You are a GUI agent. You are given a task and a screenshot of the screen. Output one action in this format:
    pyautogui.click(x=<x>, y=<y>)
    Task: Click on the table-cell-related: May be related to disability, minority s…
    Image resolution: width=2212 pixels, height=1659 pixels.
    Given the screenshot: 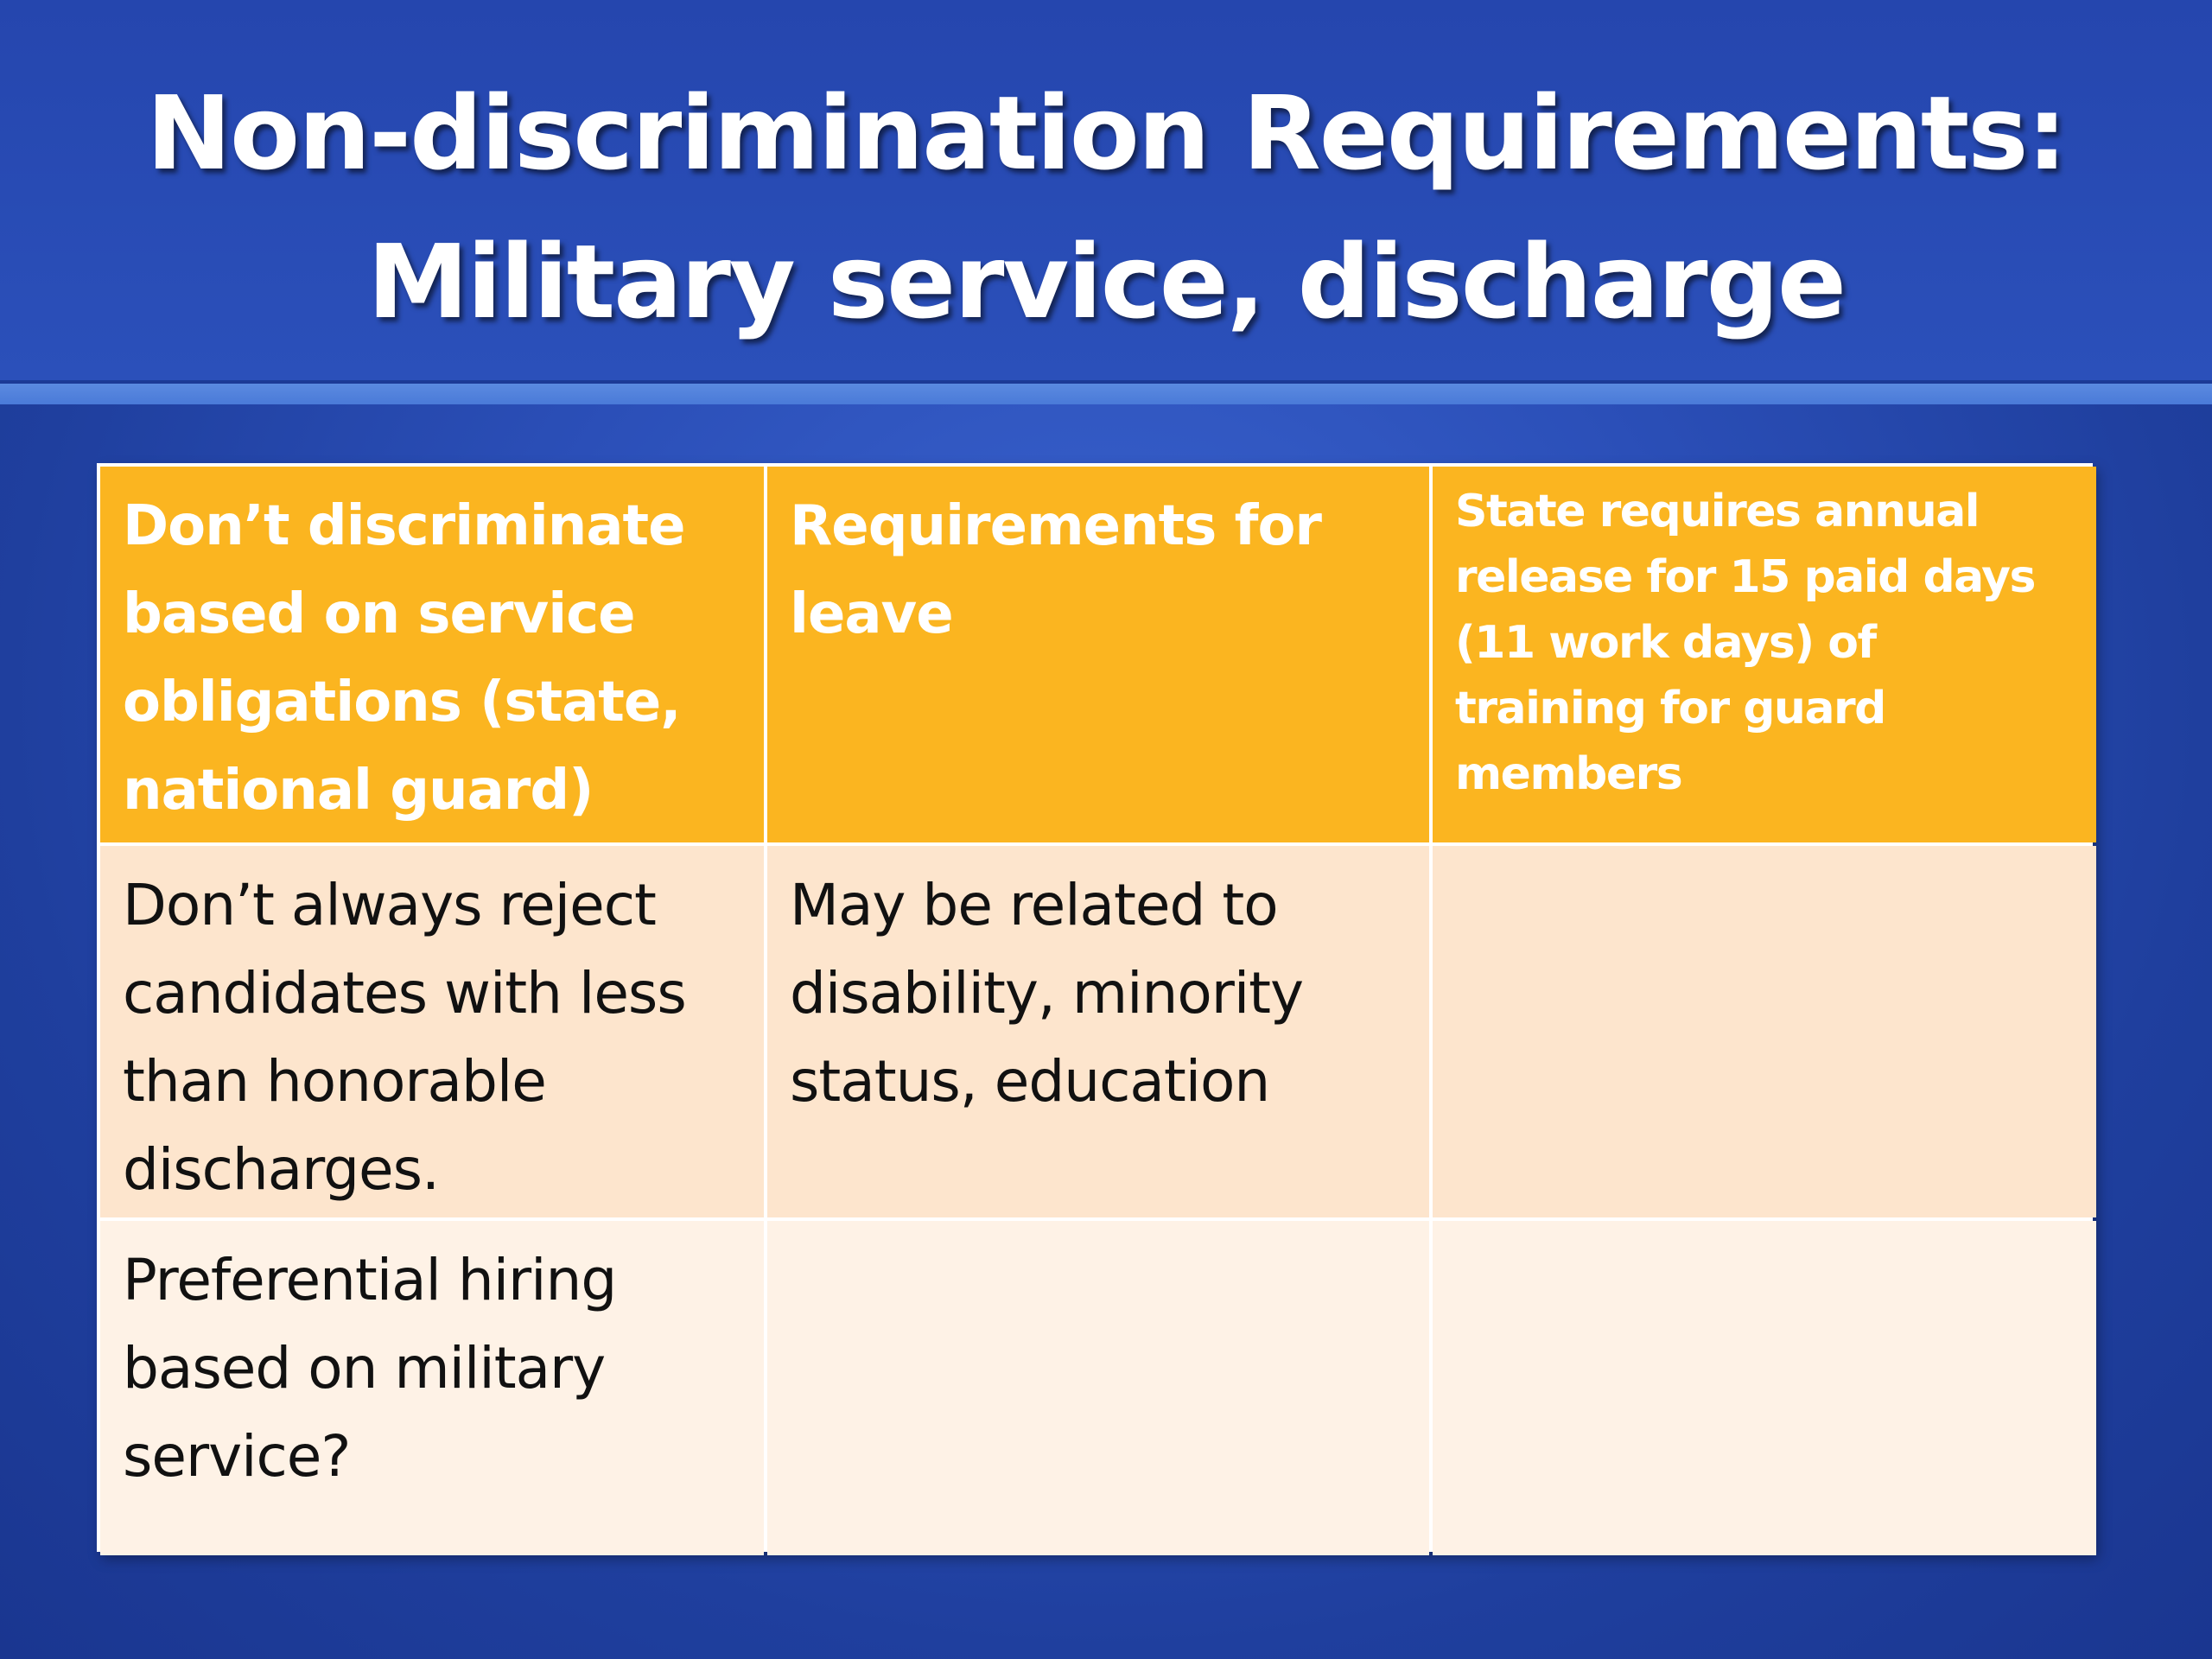 What is the action you would take?
    pyautogui.click(x=1098, y=1031)
    